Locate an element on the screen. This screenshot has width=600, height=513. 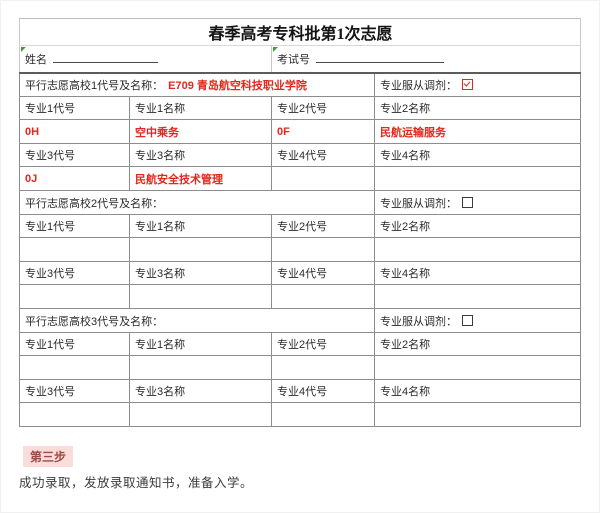
school2-label: 平行志愿高校2代号及名称： is located at coordinates (94, 203).